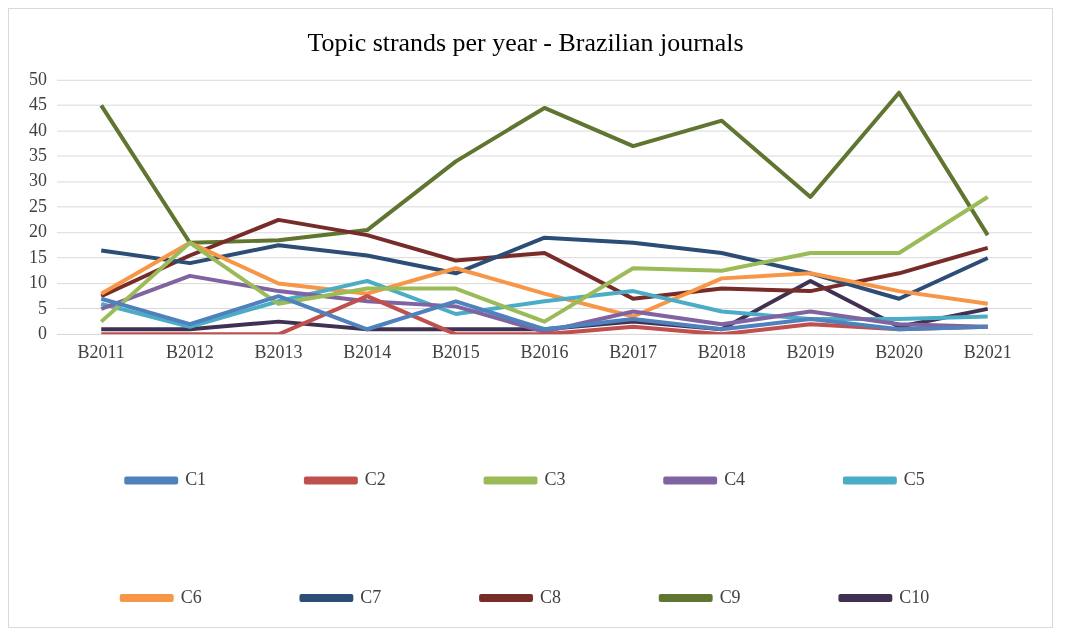 This screenshot has width=1067, height=641. I want to click on chart-title: Topic strands per year - Brazilian journals, so click(525, 43).